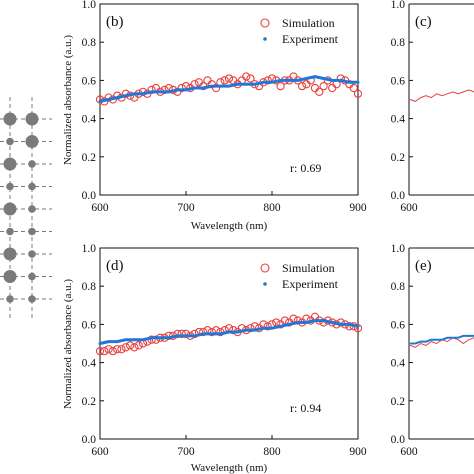 The height and width of the screenshot is (474, 474). Describe the element at coordinates (398, 287) in the screenshot. I see `panel-e-y-tick-label: 0.8` at that location.